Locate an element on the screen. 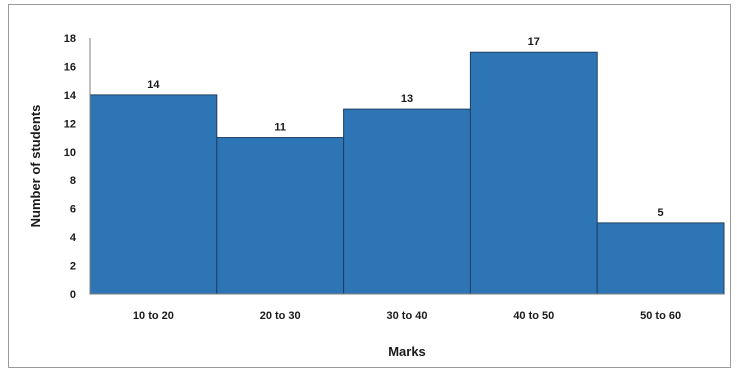 The width and height of the screenshot is (737, 374). data-label-40-to-50: 17 is located at coordinates (534, 42).